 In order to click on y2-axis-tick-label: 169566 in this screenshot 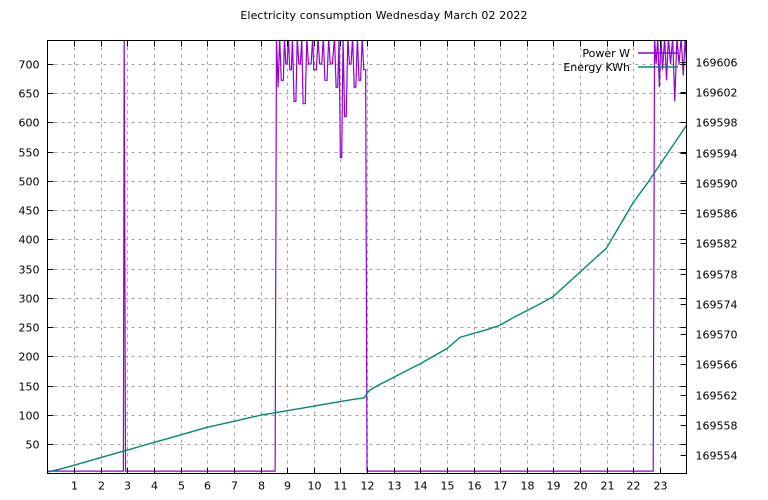, I will do `click(717, 365)`.